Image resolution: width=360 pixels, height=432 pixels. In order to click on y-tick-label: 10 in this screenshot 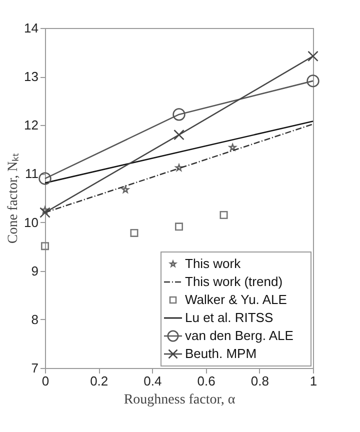, I will do `click(31, 222)`.